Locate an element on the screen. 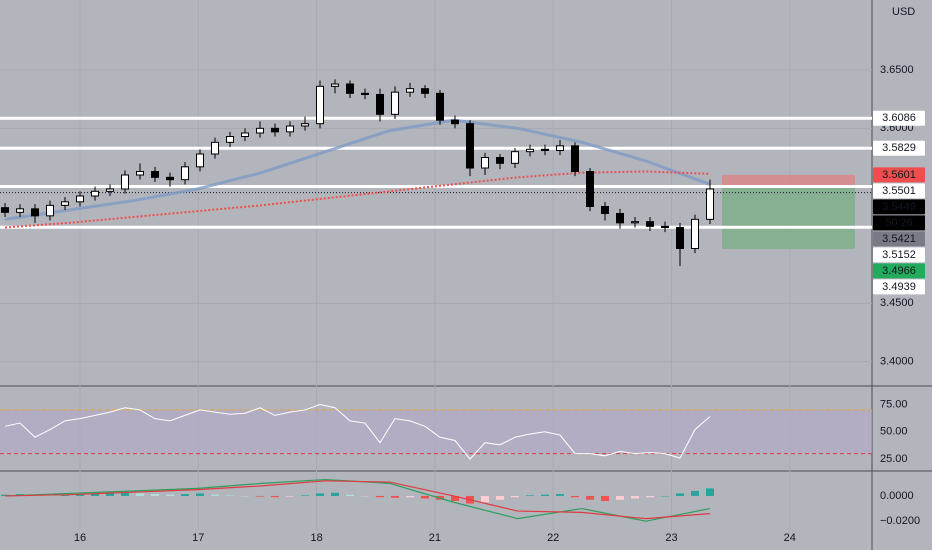  price-label: 3.5829 is located at coordinates (899, 148).